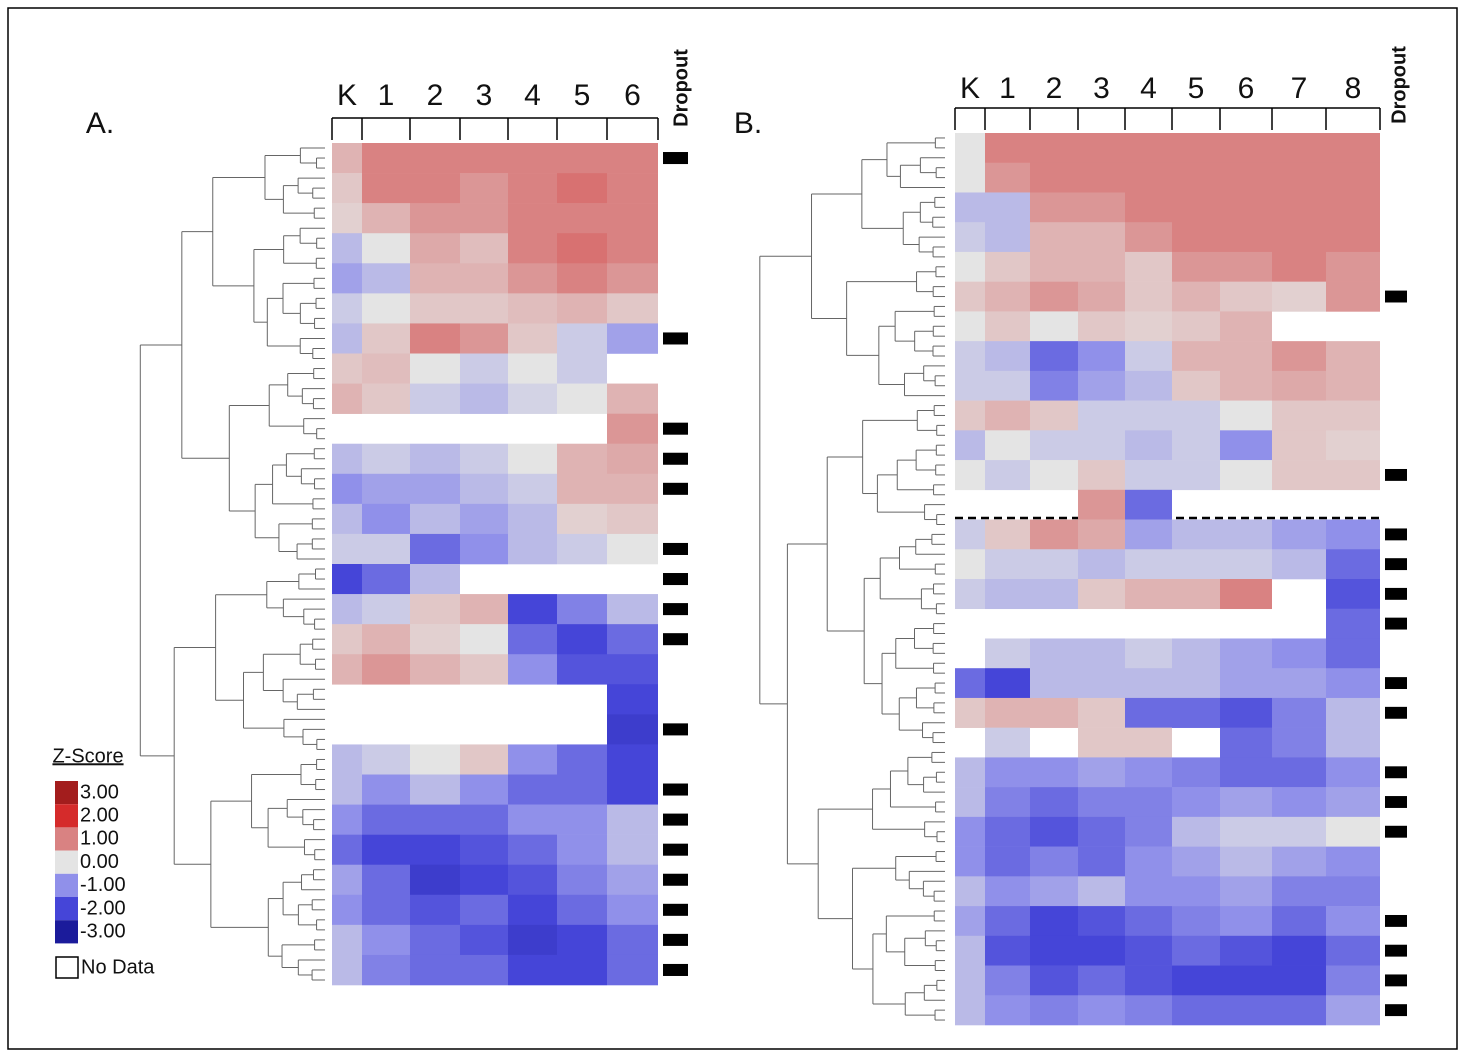 The image size is (1465, 1057). Describe the element at coordinates (386, 95) in the screenshot. I see `column-label: 1` at that location.